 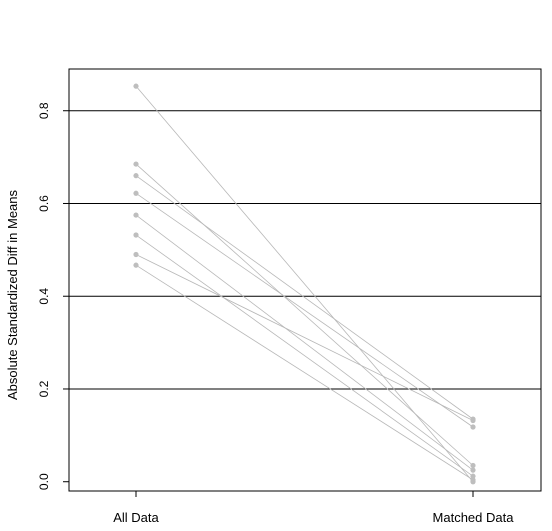 I want to click on y-tick-label: 0.6, so click(x=44, y=203).